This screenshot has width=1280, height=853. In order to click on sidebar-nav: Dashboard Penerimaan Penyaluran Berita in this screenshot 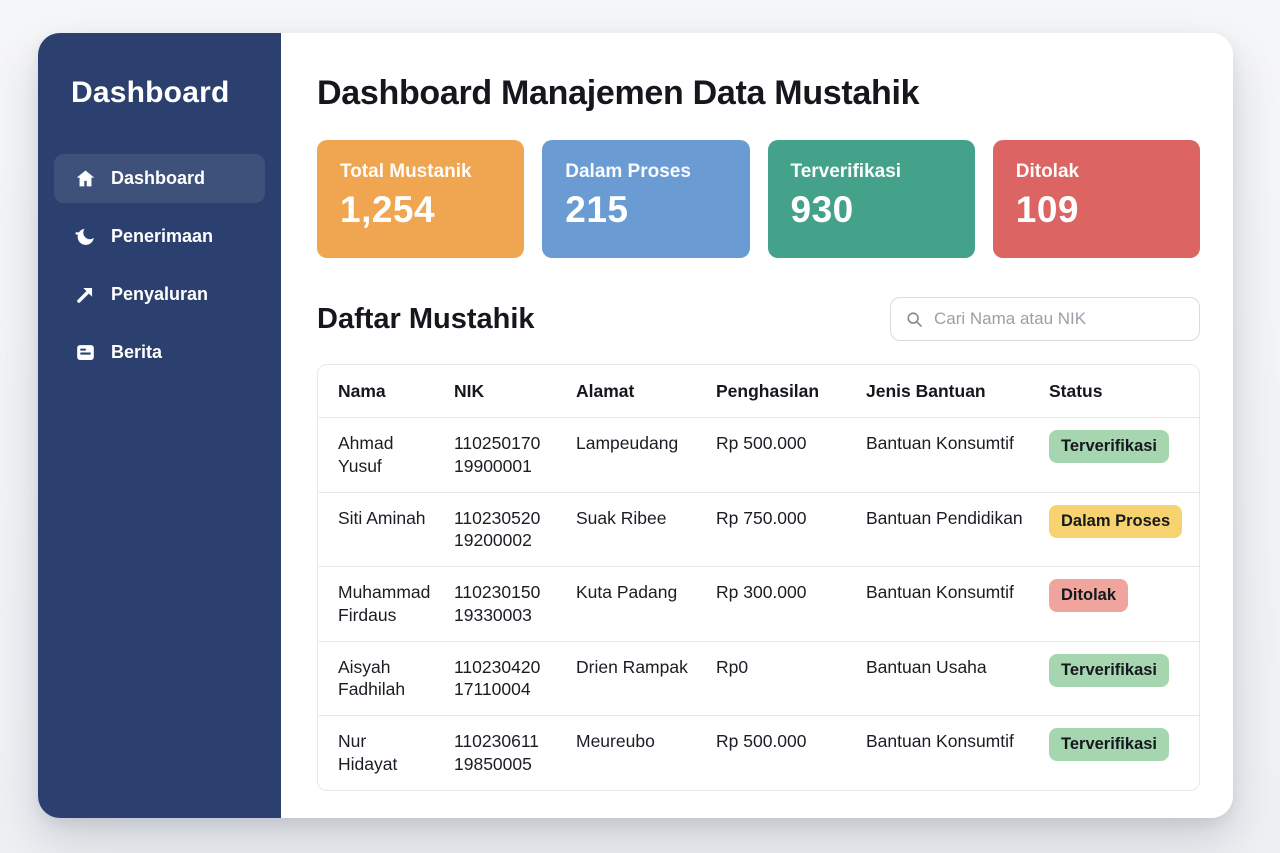, I will do `click(159, 265)`.